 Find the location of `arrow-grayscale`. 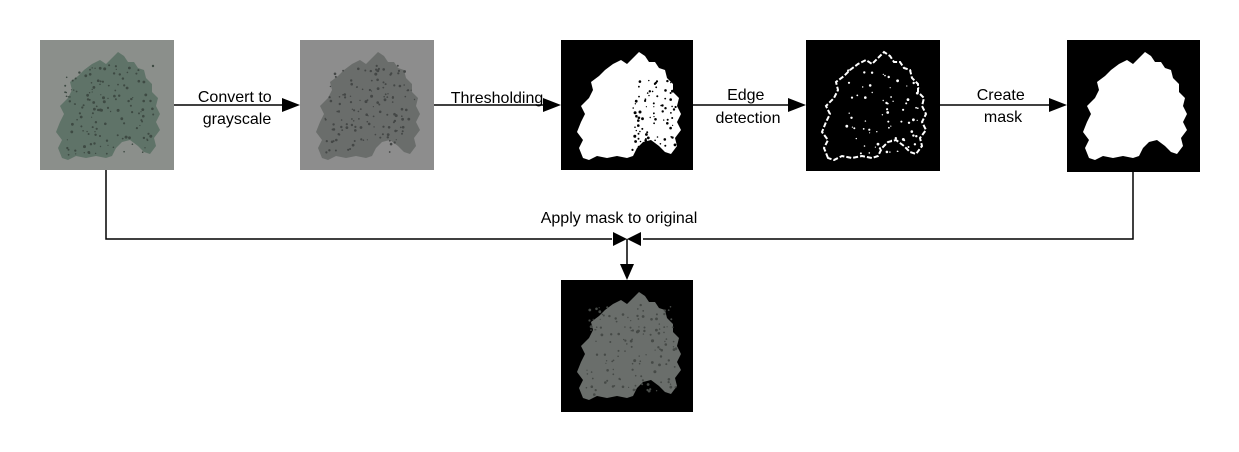

arrow-grayscale is located at coordinates (237, 105).